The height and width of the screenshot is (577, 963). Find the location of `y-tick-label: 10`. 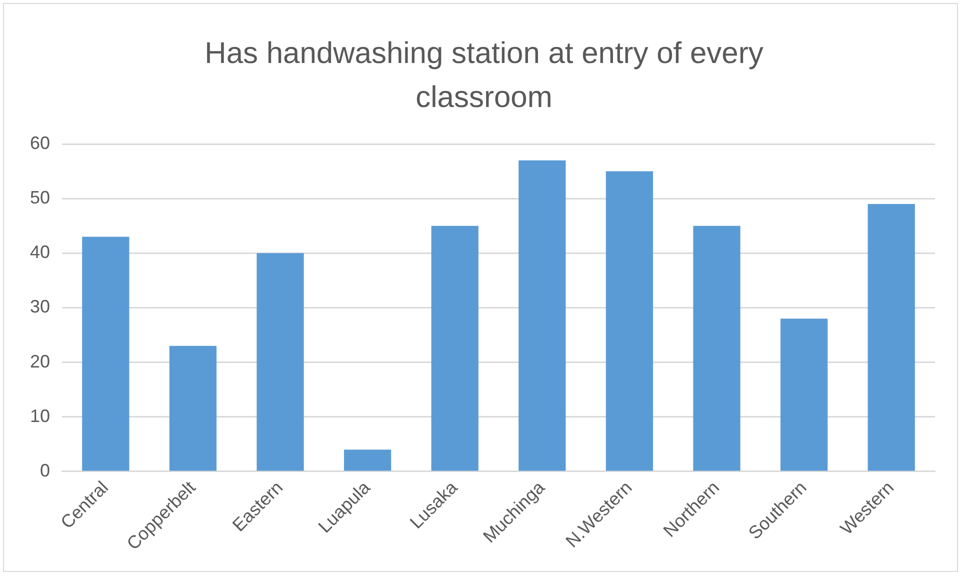

y-tick-label: 10 is located at coordinates (40, 416).